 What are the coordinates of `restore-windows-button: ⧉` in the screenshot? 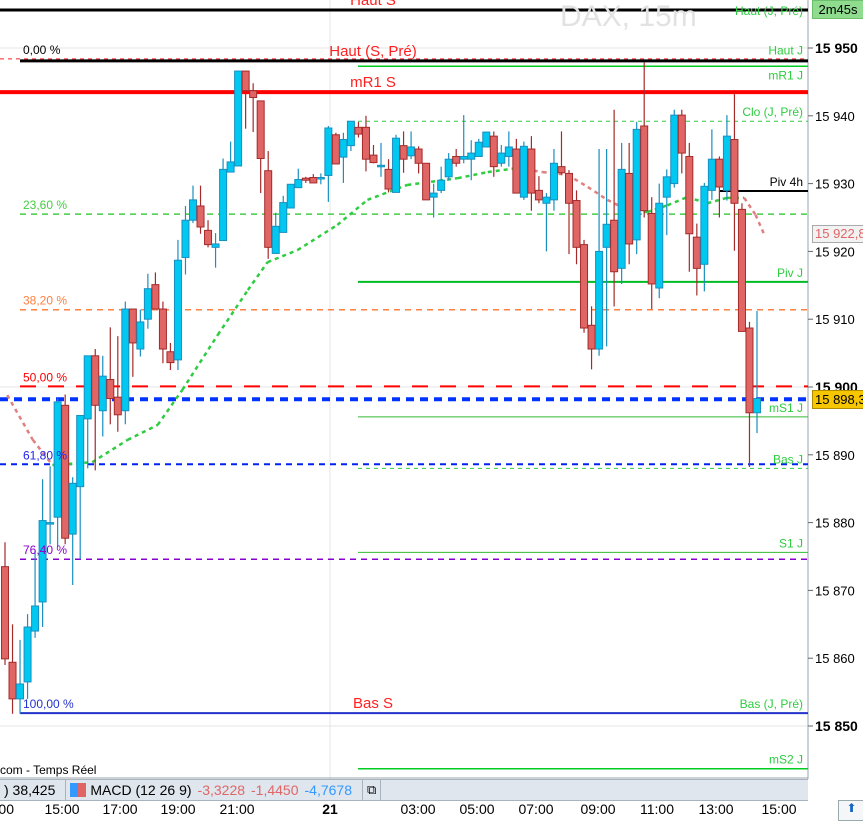 It's located at (372, 790).